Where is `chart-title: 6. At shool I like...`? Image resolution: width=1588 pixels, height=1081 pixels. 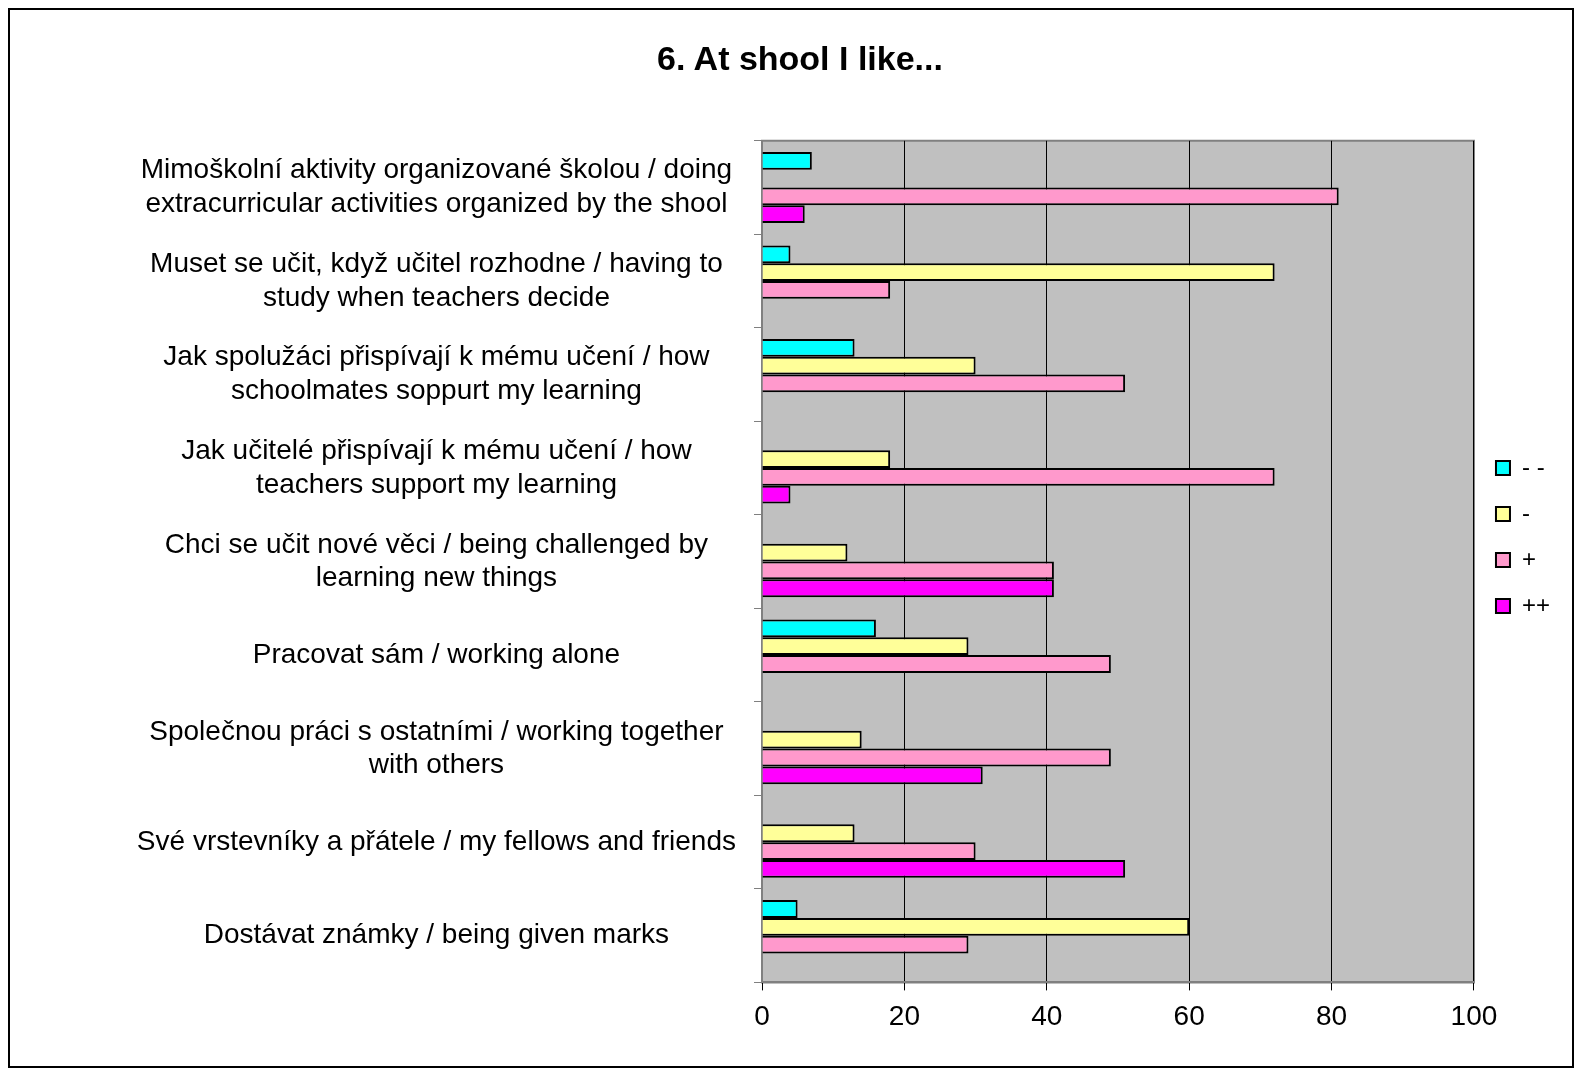
chart-title: 6. At shool I like... is located at coordinates (800, 57).